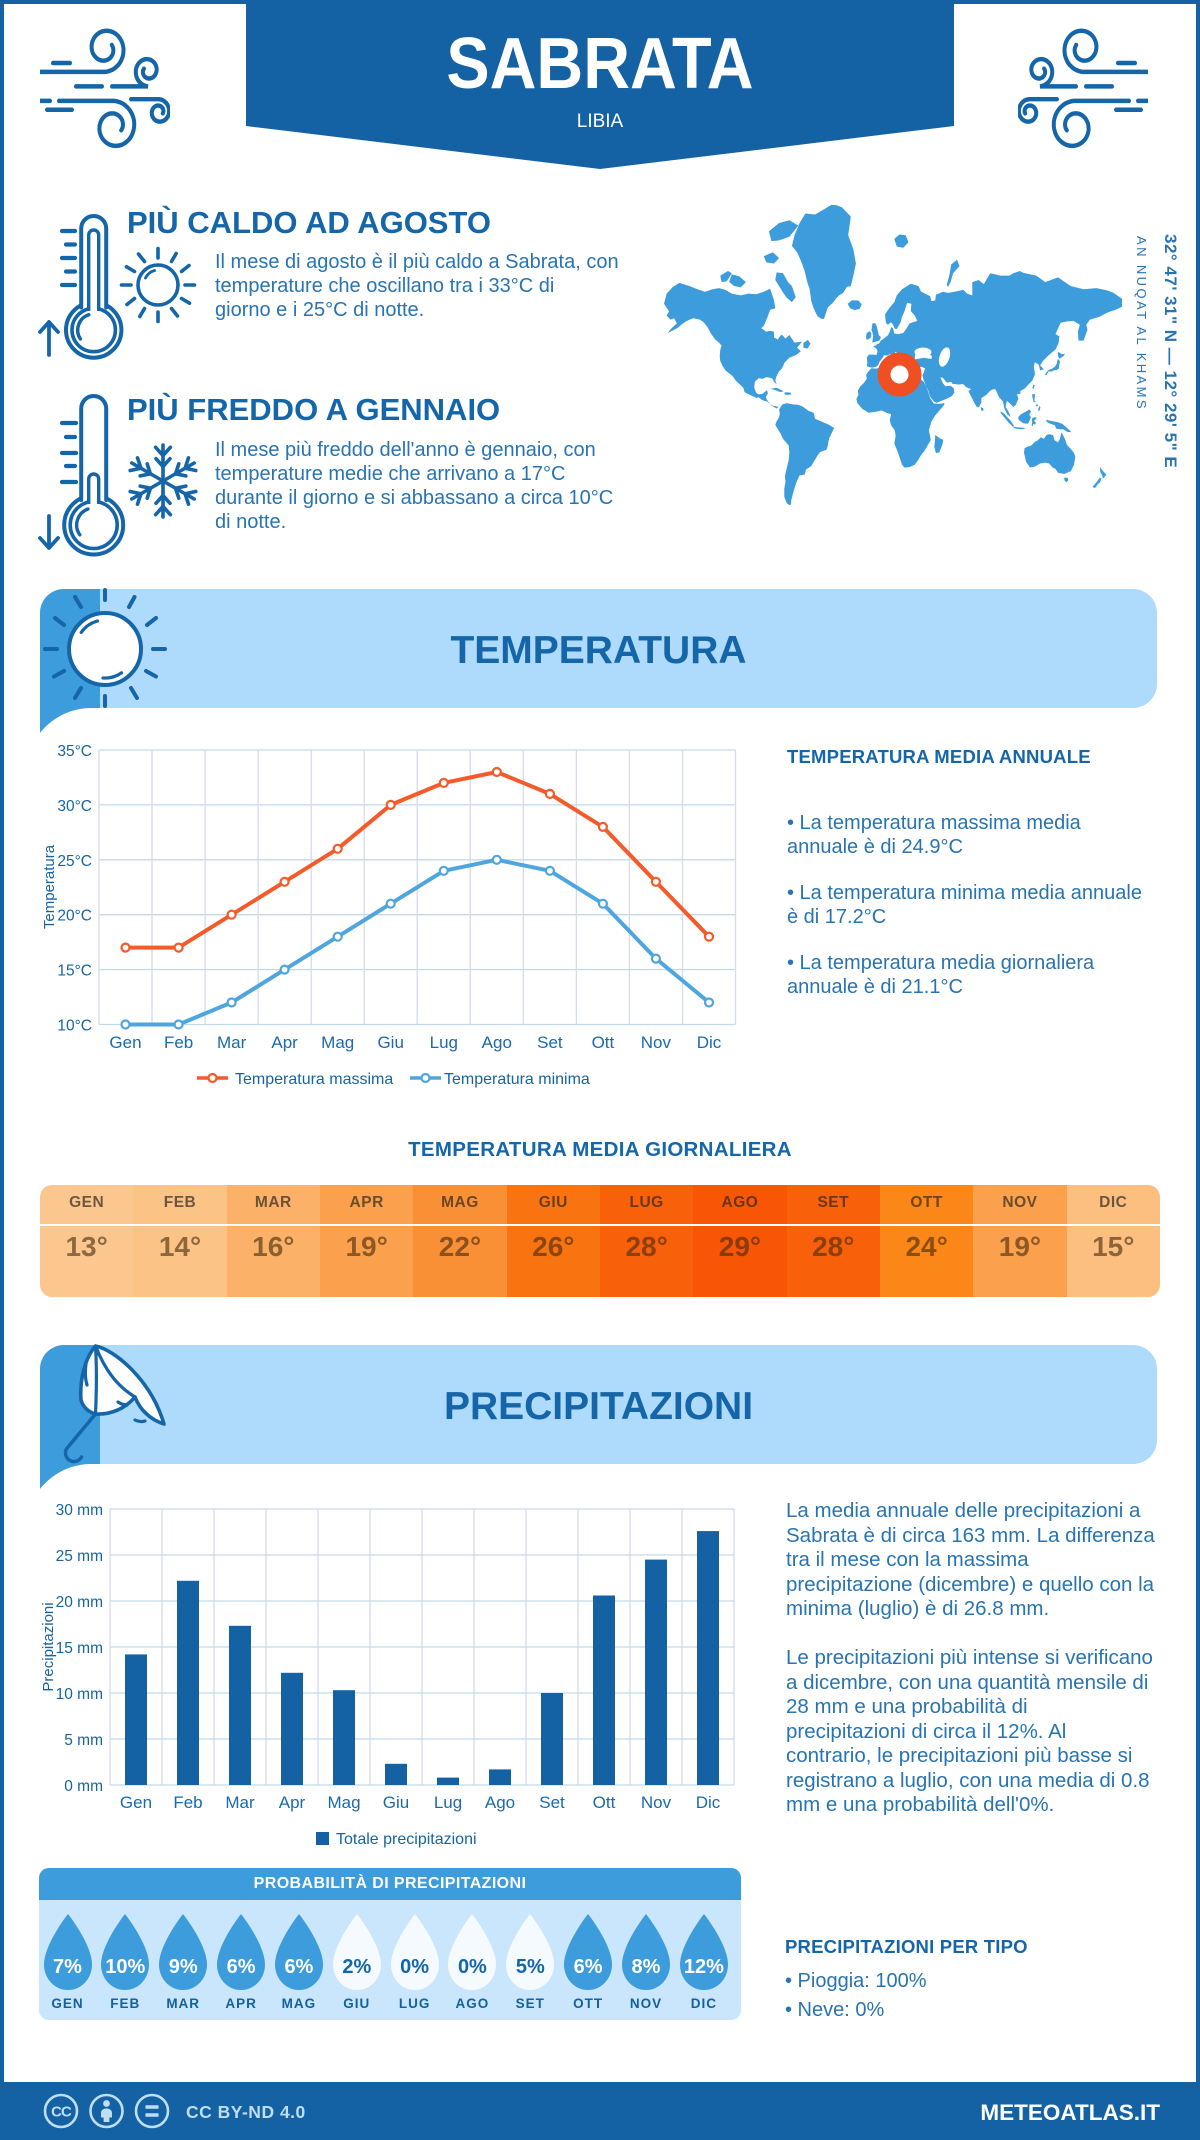  Describe the element at coordinates (83, 1740) in the screenshot. I see `svg-text: 5 mm` at that location.